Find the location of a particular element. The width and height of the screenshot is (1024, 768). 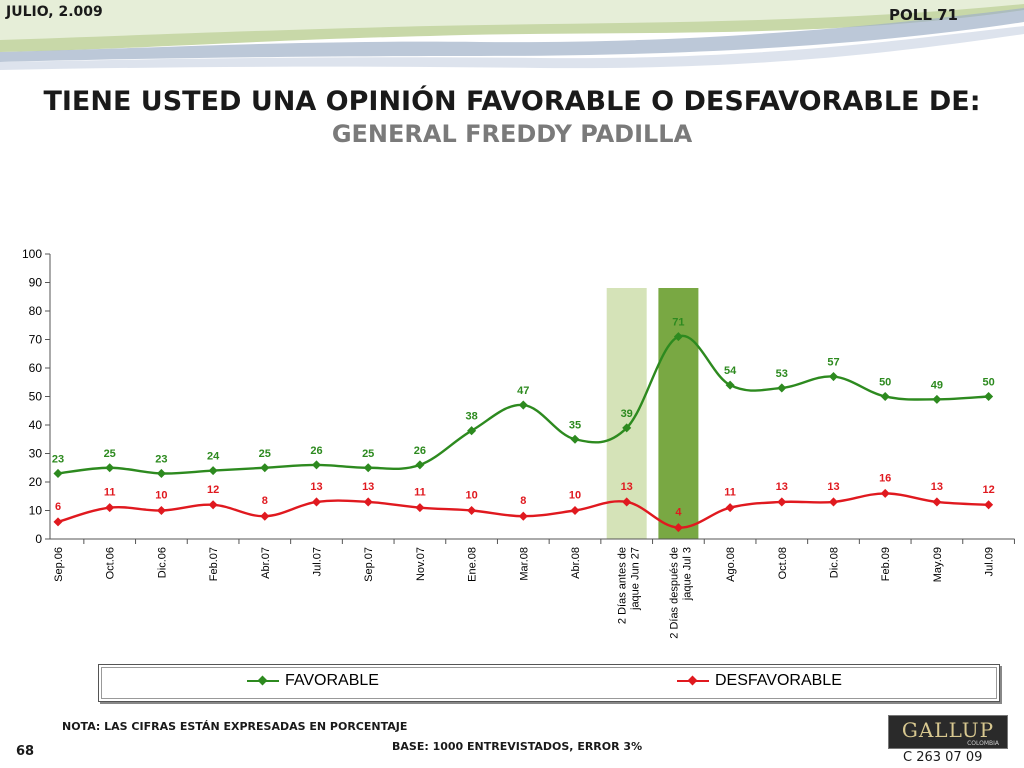

x-tick-label: 2 Días después dejaque Jul 3 is located at coordinates (680, 593).